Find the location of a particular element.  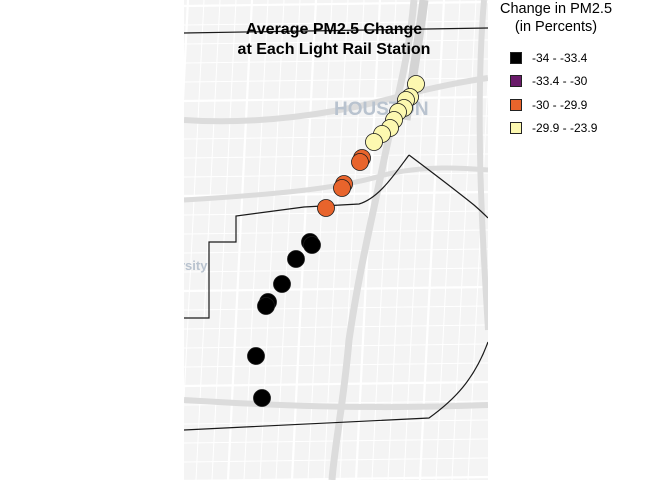

legend-title-line2: (in Percents) is located at coordinates (556, 27).